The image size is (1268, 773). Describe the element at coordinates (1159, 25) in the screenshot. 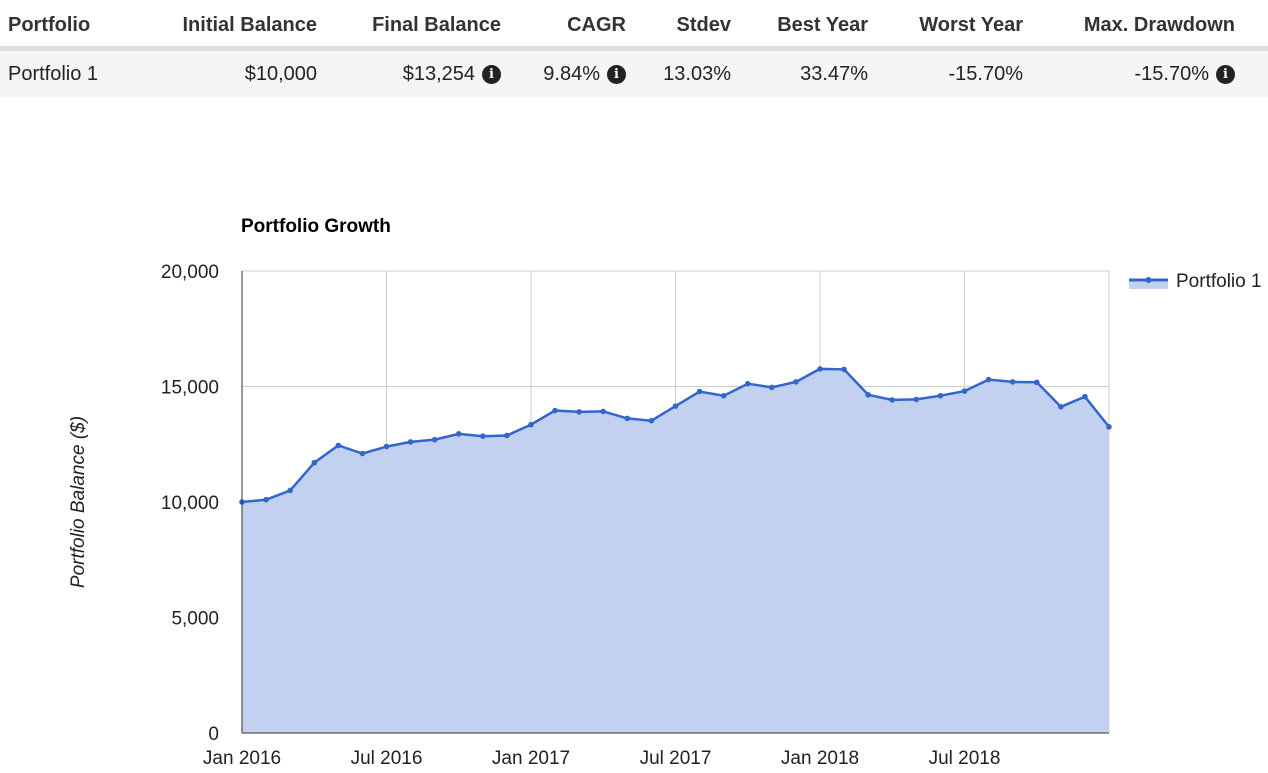

I see `header-max-drawdown: Max. Drawdown` at that location.